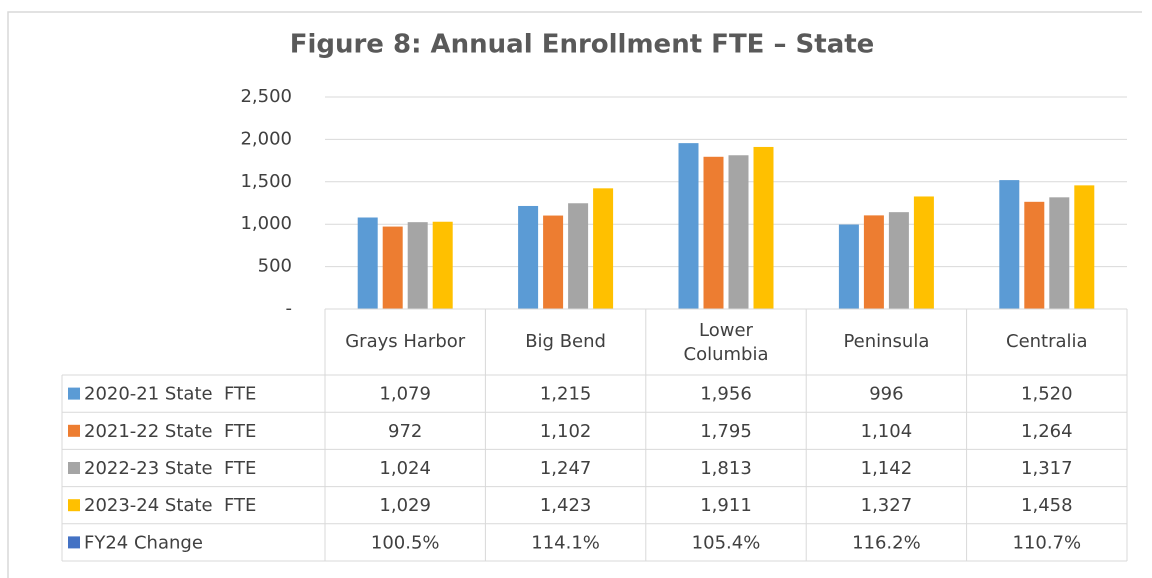 This screenshot has height=578, width=1152. Describe the element at coordinates (170, 431) in the screenshot. I see `legend-label: 2021-22 State FTE` at that location.